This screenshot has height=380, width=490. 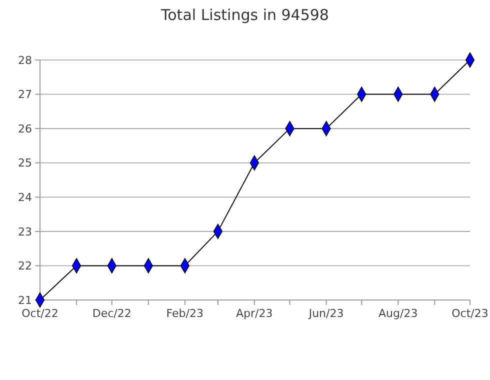 What do you see at coordinates (25, 197) in the screenshot?
I see `y-tick-label: 24` at bounding box center [25, 197].